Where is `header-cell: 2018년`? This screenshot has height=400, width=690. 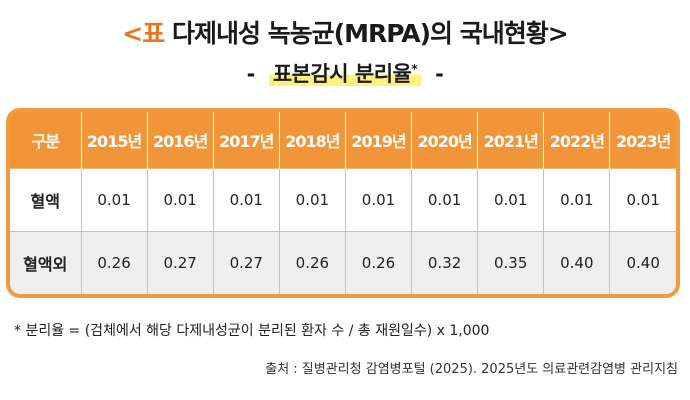
header-cell: 2018년 is located at coordinates (312, 140).